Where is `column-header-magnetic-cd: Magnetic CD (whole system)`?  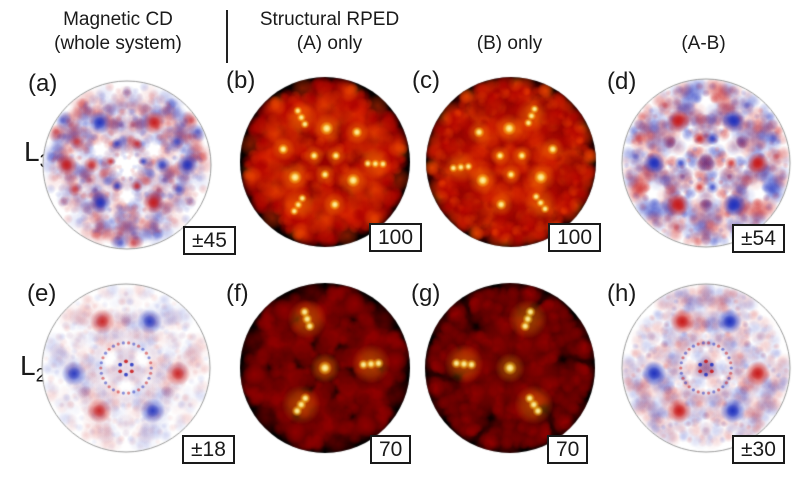 column-header-magnetic-cd: Magnetic CD (whole system) is located at coordinates (118, 31).